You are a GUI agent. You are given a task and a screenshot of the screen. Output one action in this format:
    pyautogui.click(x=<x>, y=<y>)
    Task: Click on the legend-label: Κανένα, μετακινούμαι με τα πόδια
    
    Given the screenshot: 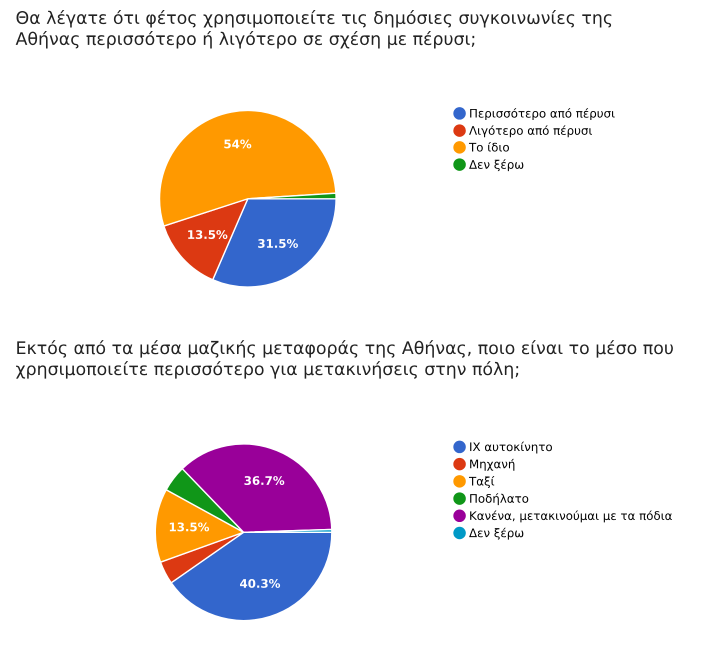 What is the action you would take?
    pyautogui.click(x=571, y=516)
    